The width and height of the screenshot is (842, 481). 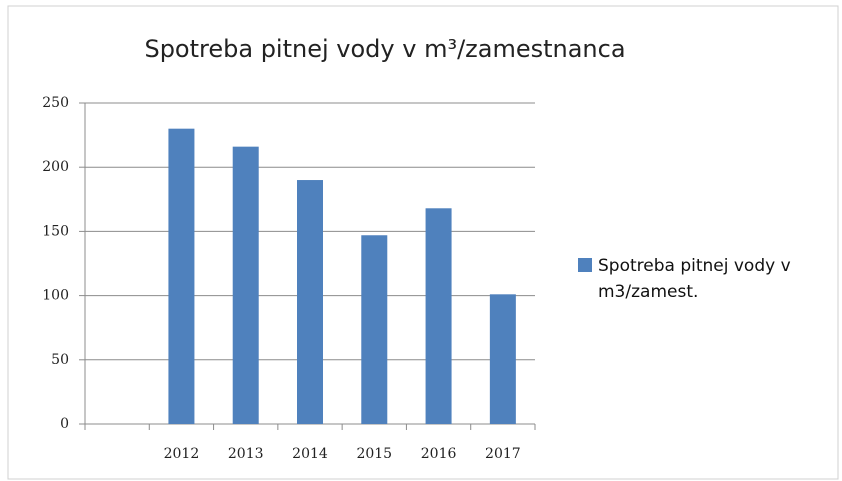 What do you see at coordinates (585, 265) in the screenshot?
I see `legend-swatch` at bounding box center [585, 265].